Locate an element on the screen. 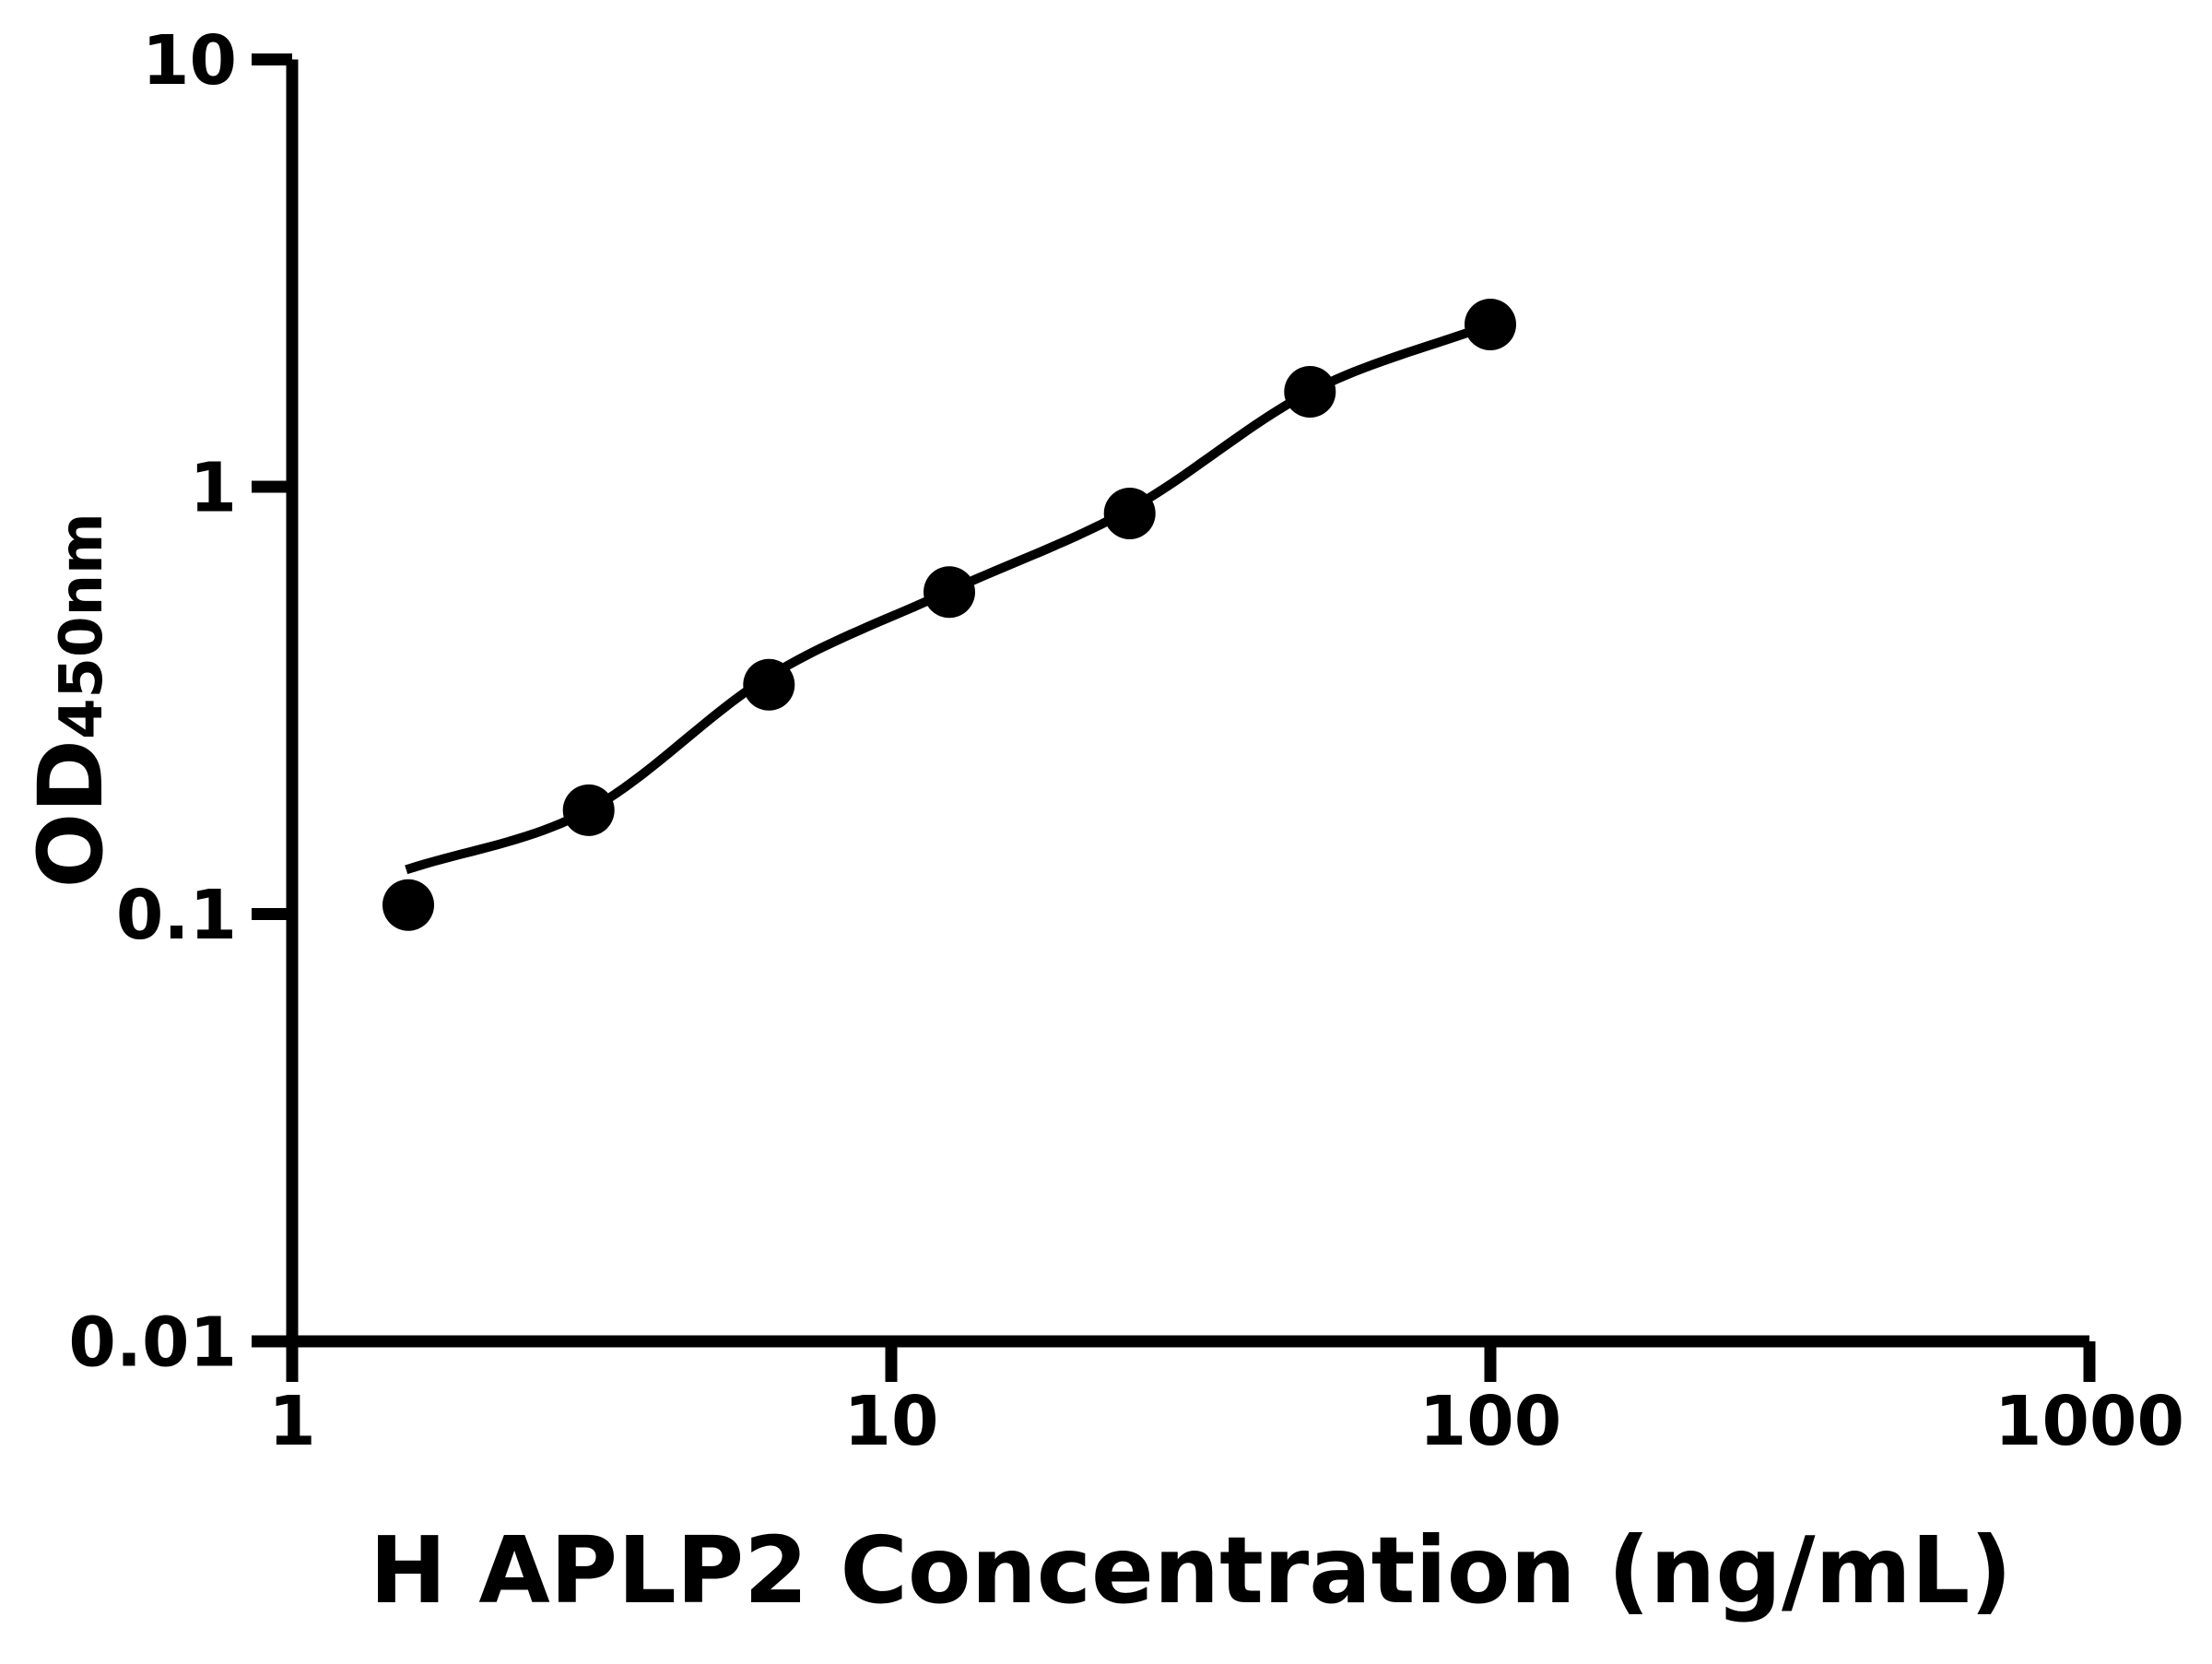 The height and width of the screenshot is (1664, 2212). x-tick-label: 1 is located at coordinates (292, 1421).